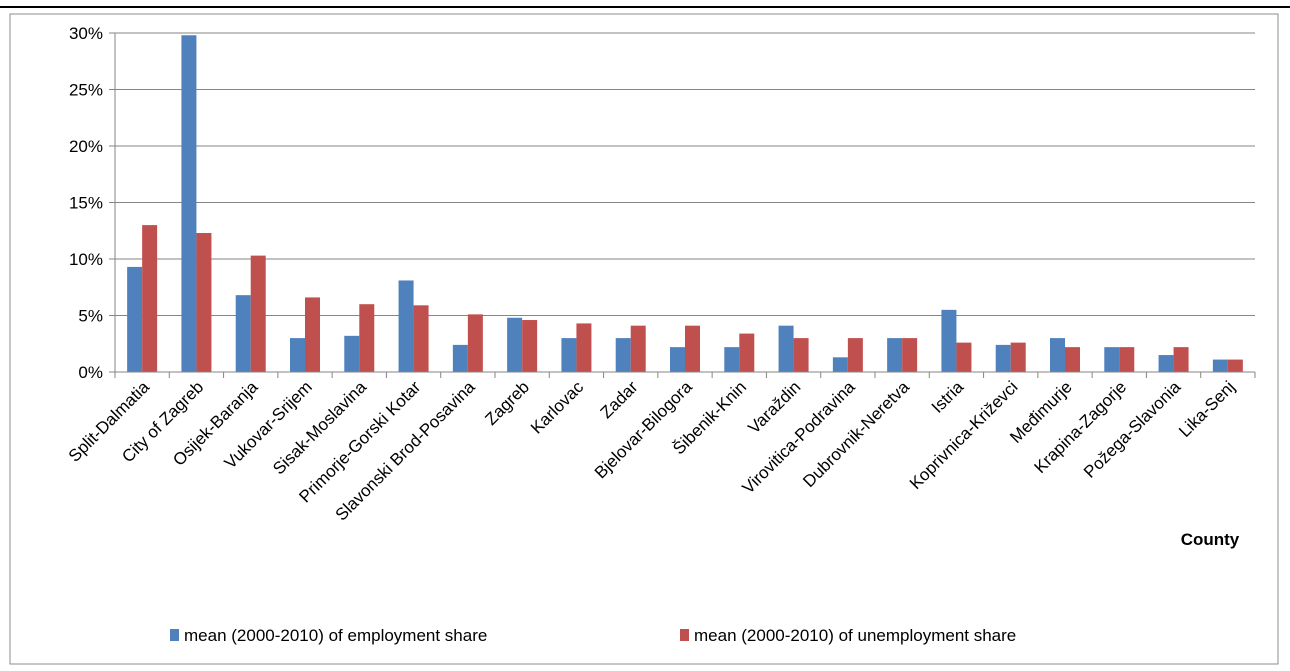  I want to click on y-tick-label: 15%, so click(86, 203).